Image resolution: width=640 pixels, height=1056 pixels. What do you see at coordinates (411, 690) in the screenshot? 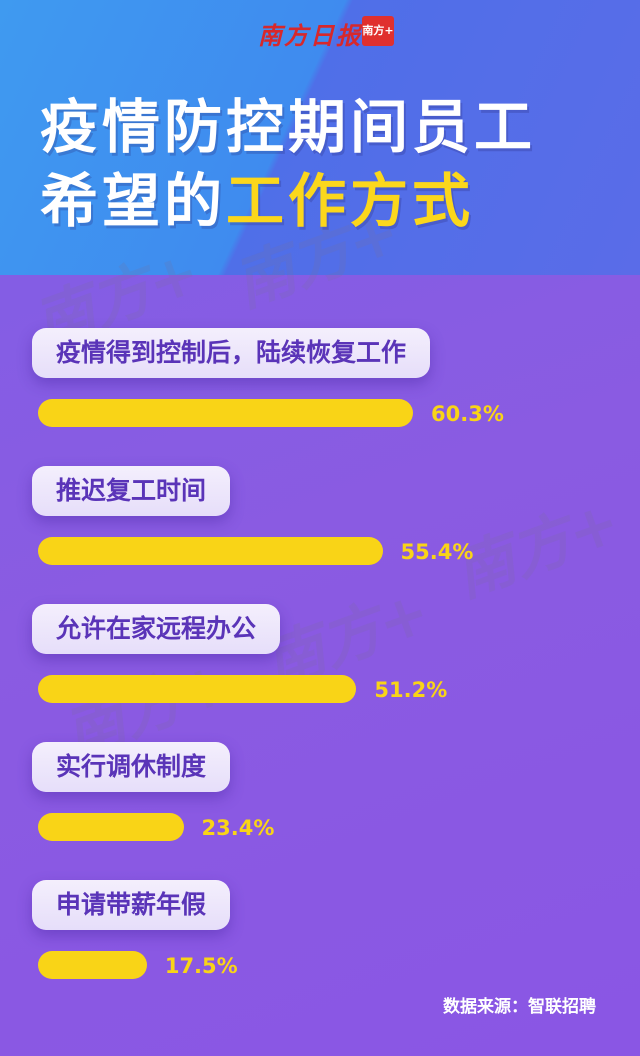
I see `value-label: 51.2%` at bounding box center [411, 690].